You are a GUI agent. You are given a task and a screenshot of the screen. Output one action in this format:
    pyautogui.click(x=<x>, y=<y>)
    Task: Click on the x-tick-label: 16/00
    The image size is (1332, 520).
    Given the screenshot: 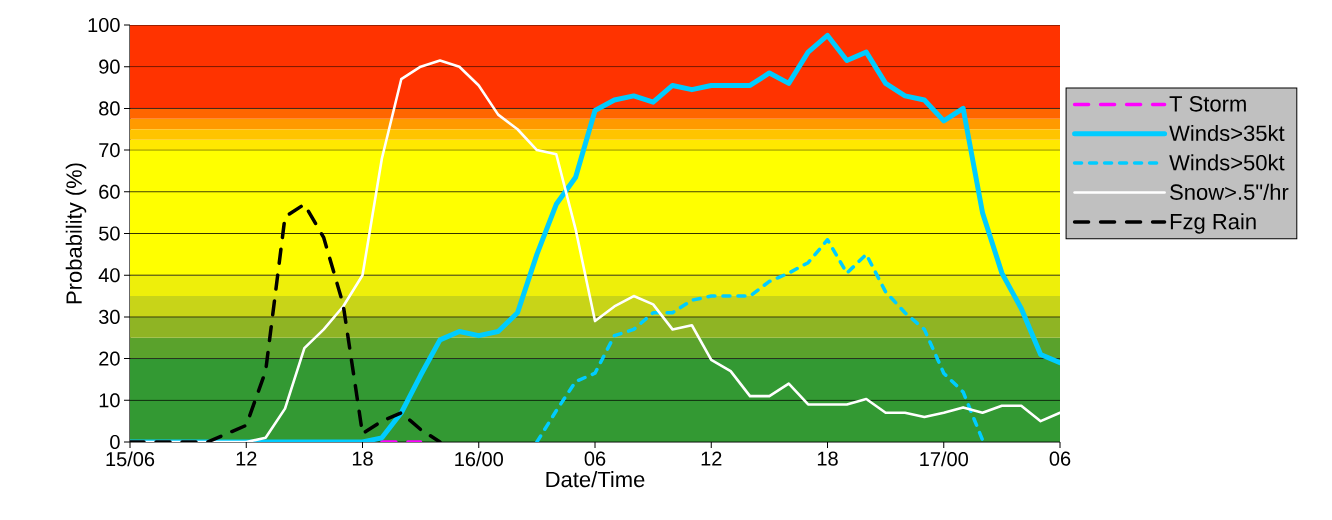 What is the action you would take?
    pyautogui.click(x=479, y=459)
    